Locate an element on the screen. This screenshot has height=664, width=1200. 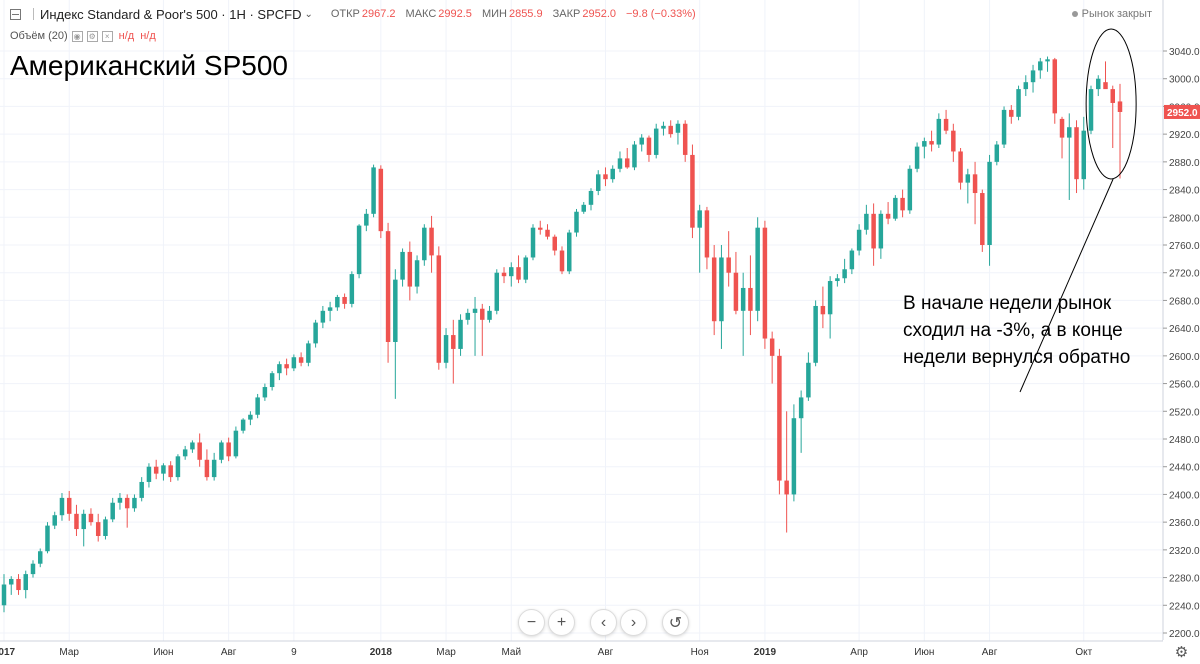
scroll-right-button: › is located at coordinates (633, 622).